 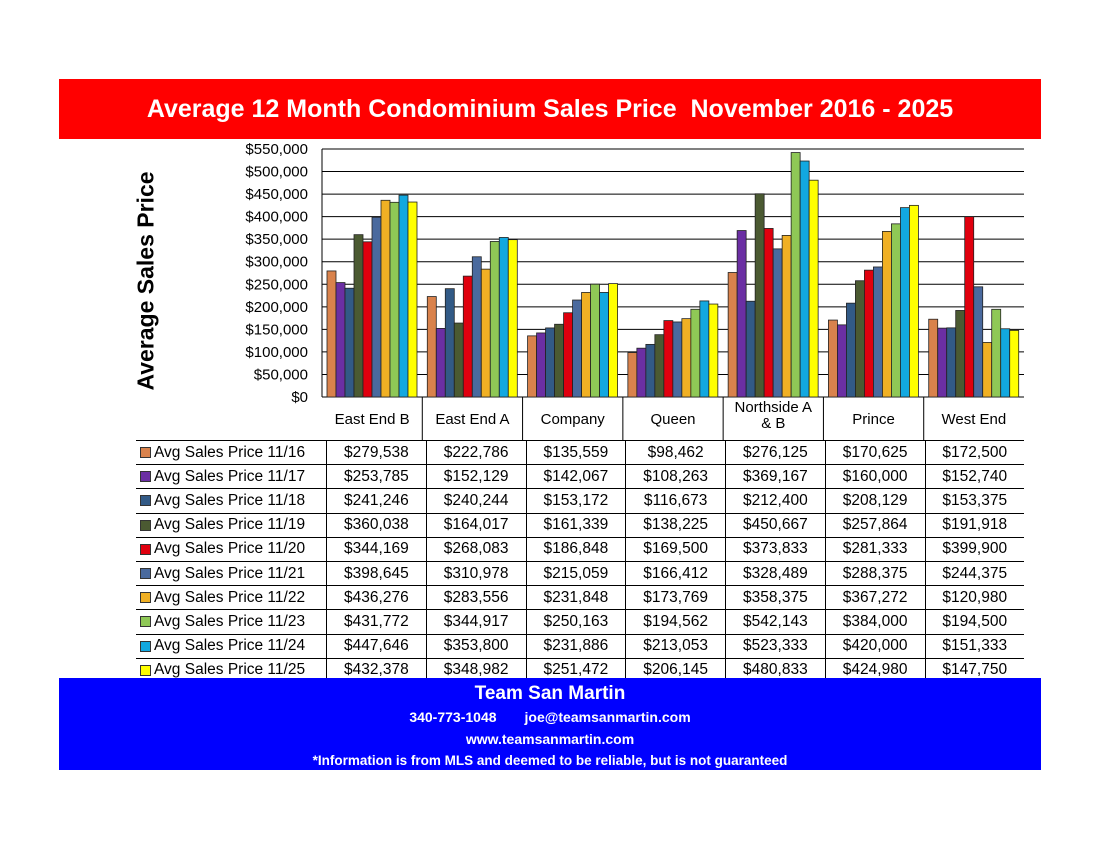 I want to click on table-cell: $173,769, so click(x=675, y=597).